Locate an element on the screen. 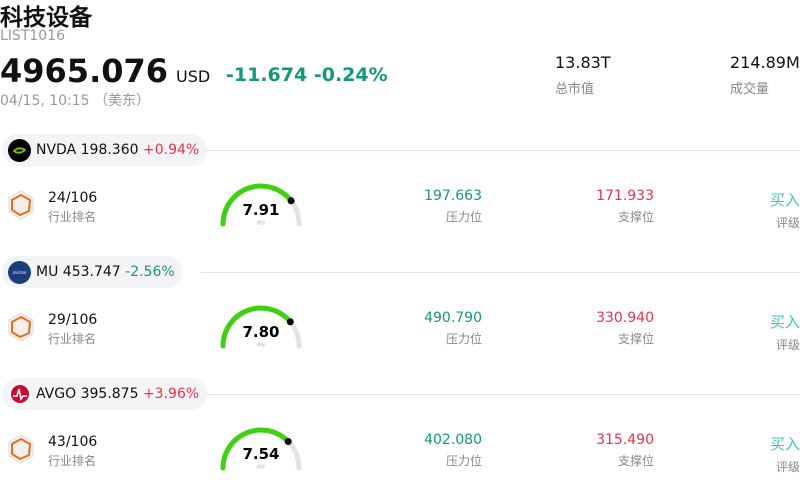  support: 315.490 支撑位 is located at coordinates (625, 450).